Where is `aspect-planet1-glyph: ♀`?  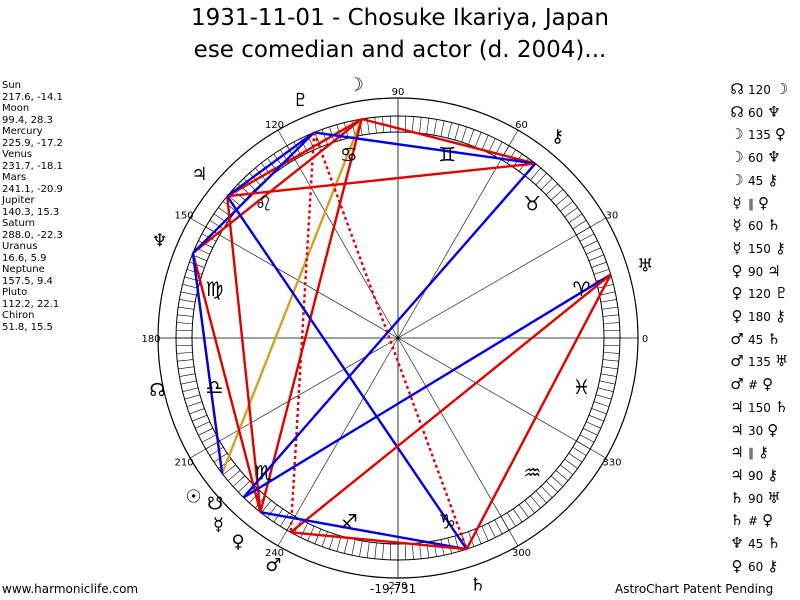 aspect-planet1-glyph: ♀ is located at coordinates (737, 293).